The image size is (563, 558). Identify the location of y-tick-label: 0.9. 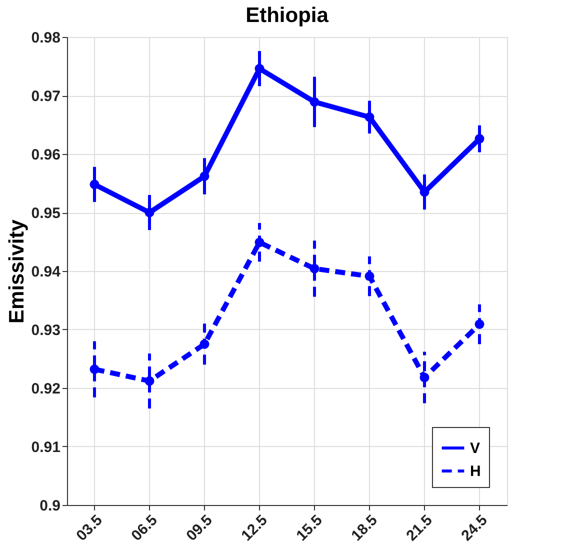
(50, 506).